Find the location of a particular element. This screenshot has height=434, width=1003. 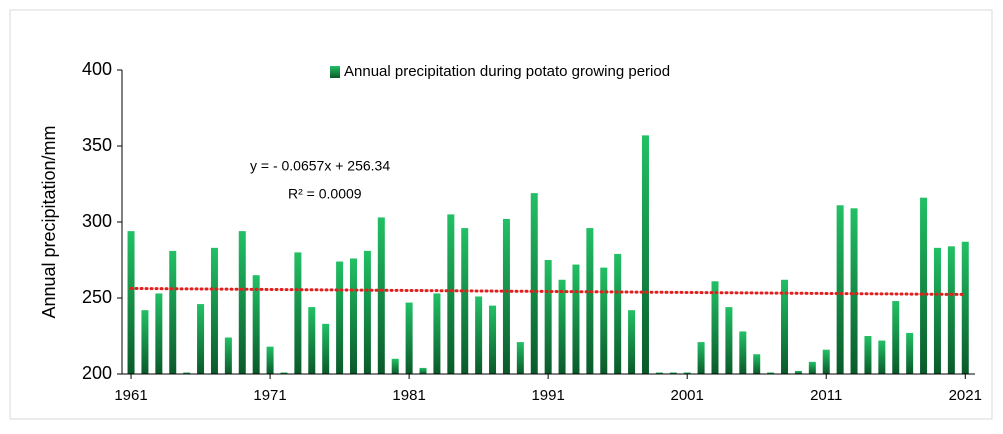

trend-line is located at coordinates (548, 291).